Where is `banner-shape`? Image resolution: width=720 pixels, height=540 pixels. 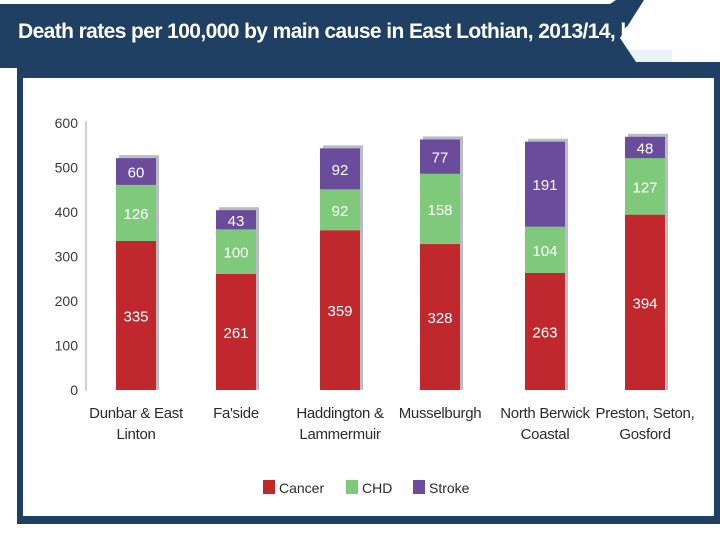
banner-shape is located at coordinates (322, 34).